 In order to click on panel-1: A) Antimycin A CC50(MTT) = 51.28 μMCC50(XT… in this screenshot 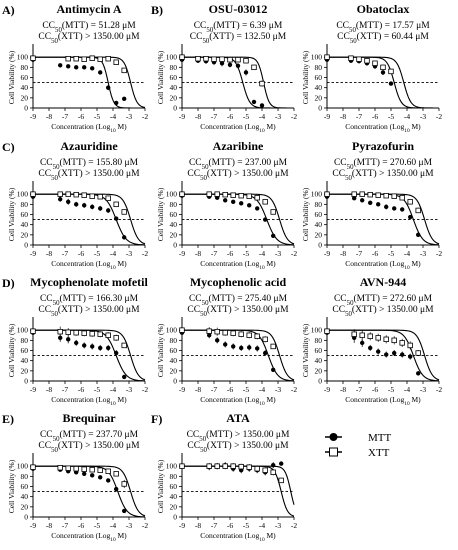, I will do `click(75, 68)`.